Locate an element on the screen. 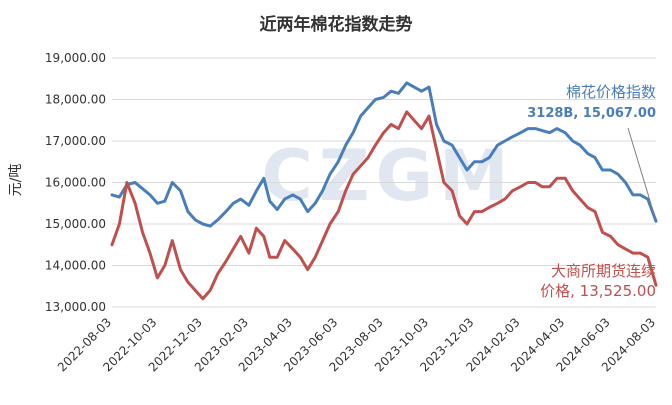 The image size is (672, 405). y-tick-label: 15,000.00 is located at coordinates (75, 224).